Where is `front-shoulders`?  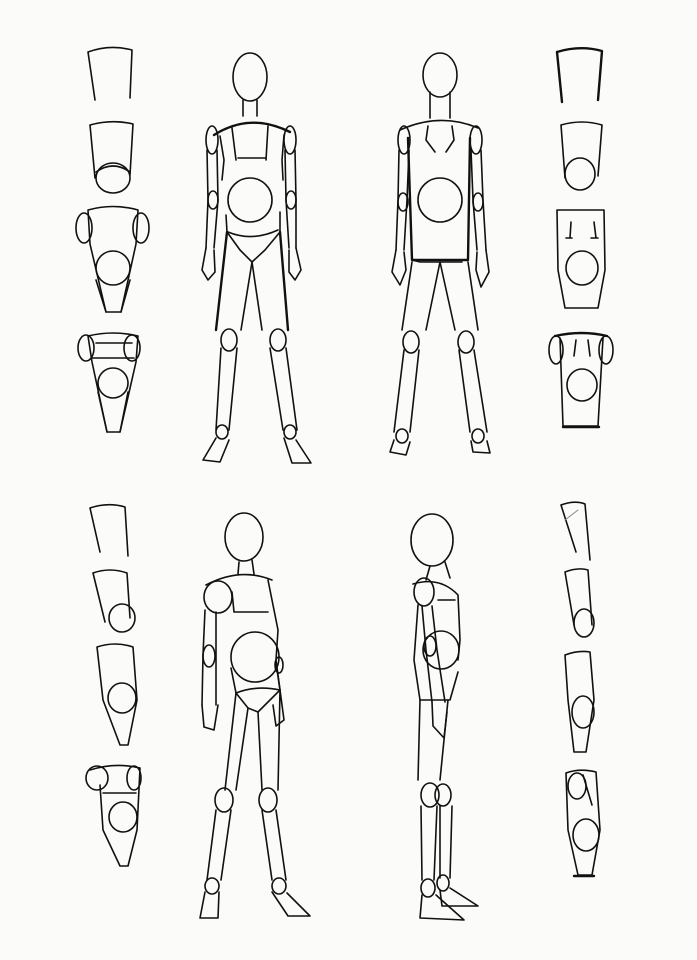
front-shoulders is located at coordinates (252, 129).